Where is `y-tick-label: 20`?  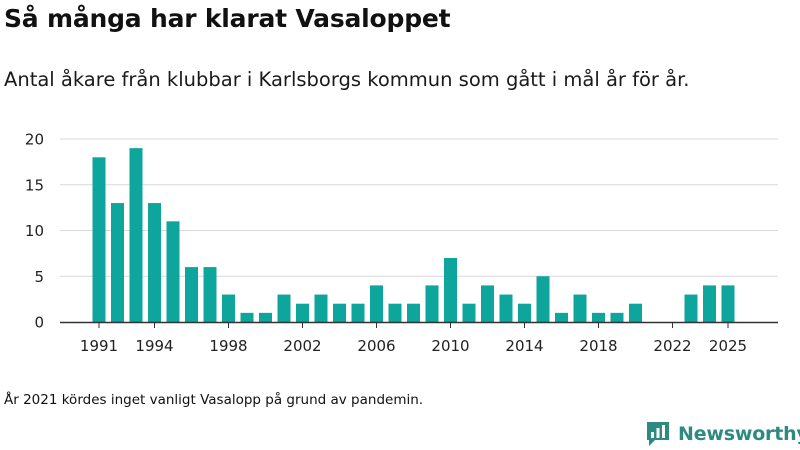
y-tick-label: 20 is located at coordinates (34, 140).